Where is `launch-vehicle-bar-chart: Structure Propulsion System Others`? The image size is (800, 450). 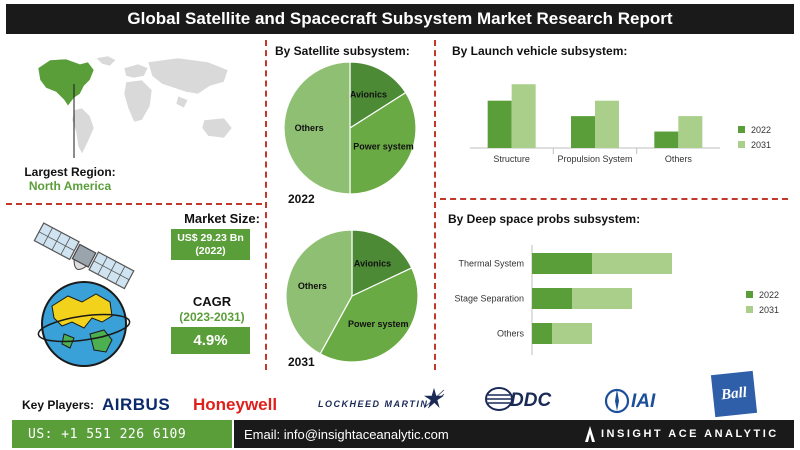
launch-vehicle-bar-chart: Structure Propulsion System Others is located at coordinates (595, 124).